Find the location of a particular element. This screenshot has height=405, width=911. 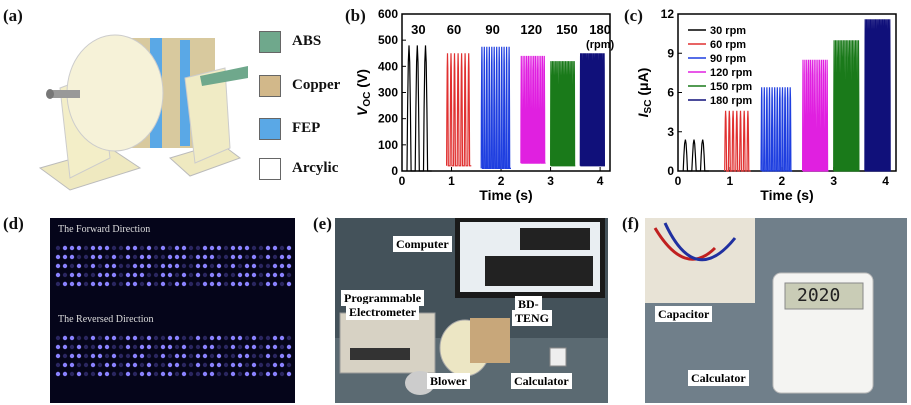

x-tick-label: 0 is located at coordinates (678, 181).